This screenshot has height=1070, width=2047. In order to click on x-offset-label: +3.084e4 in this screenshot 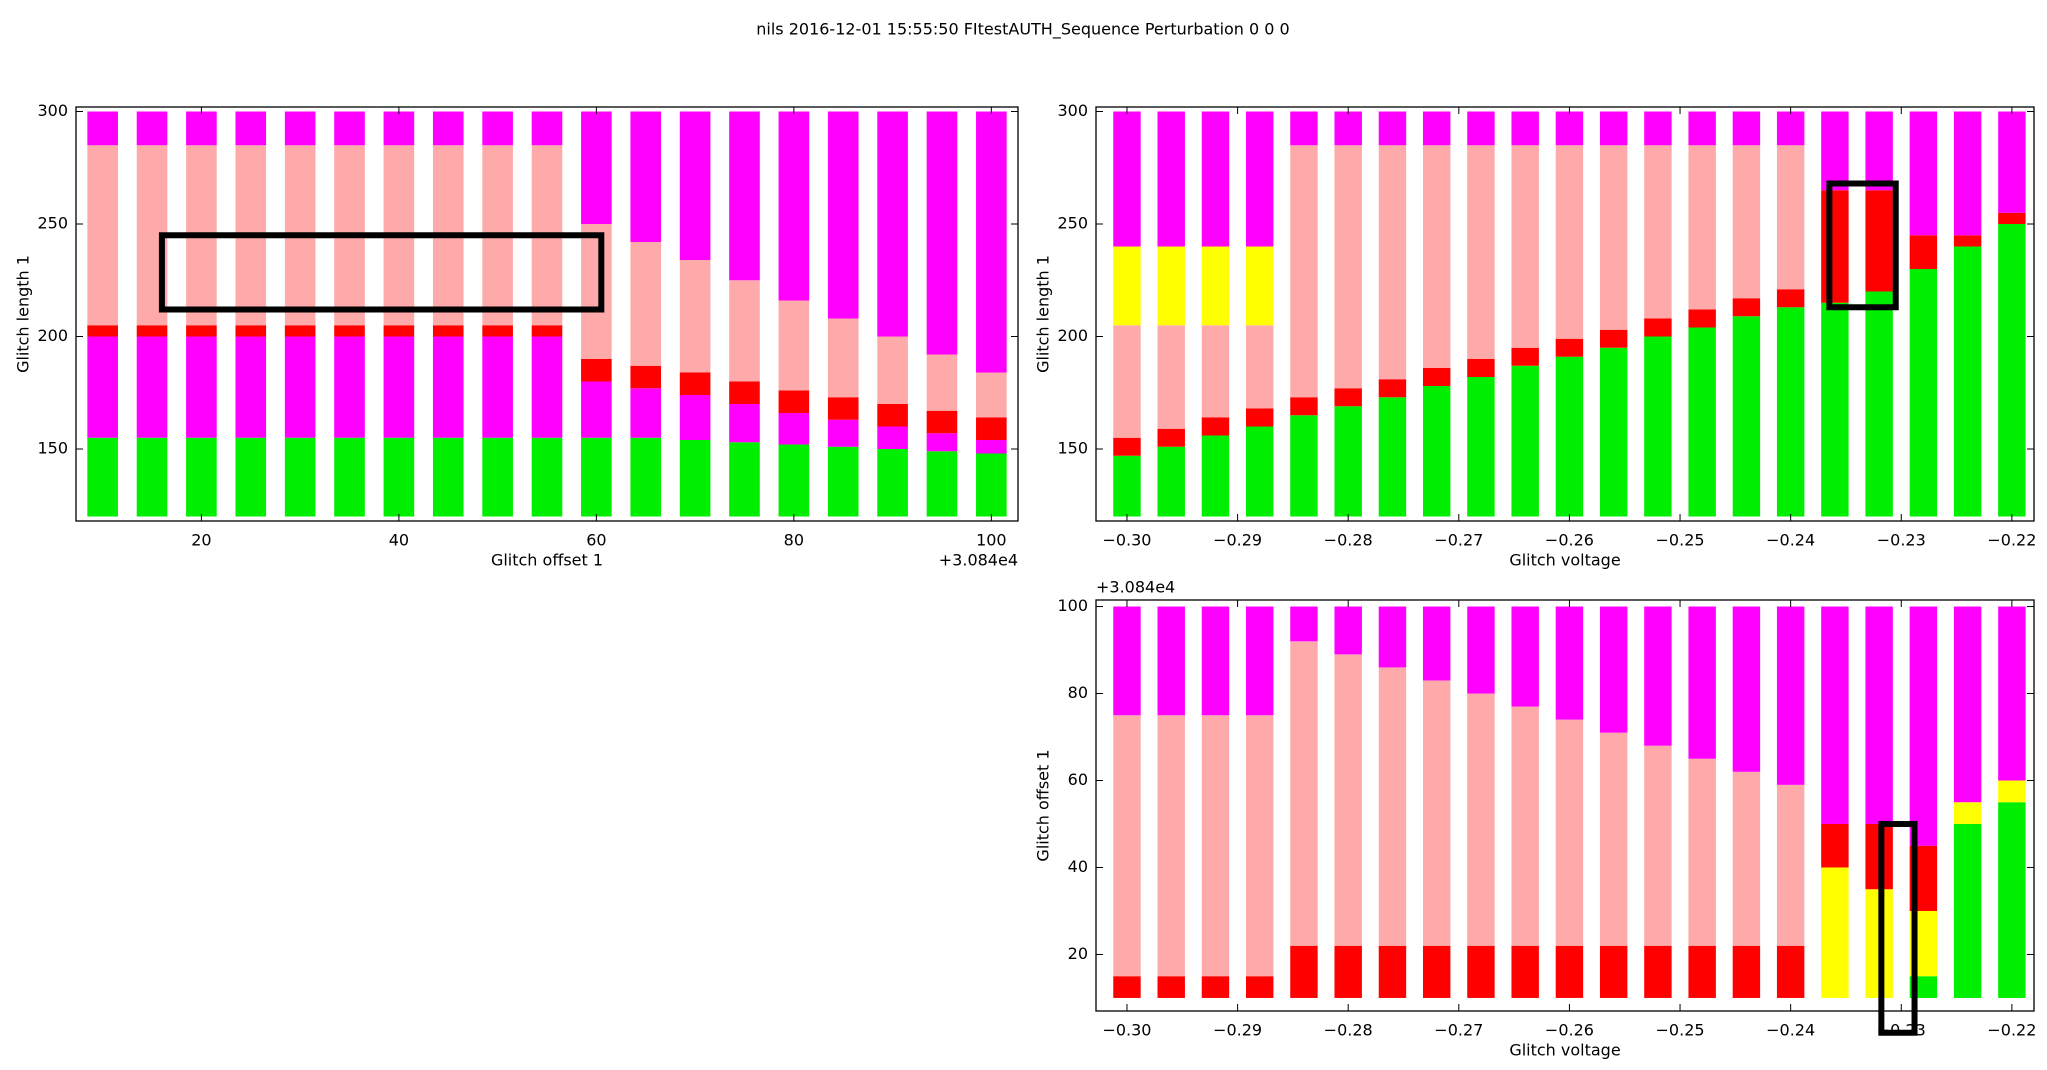, I will do `click(978, 560)`.